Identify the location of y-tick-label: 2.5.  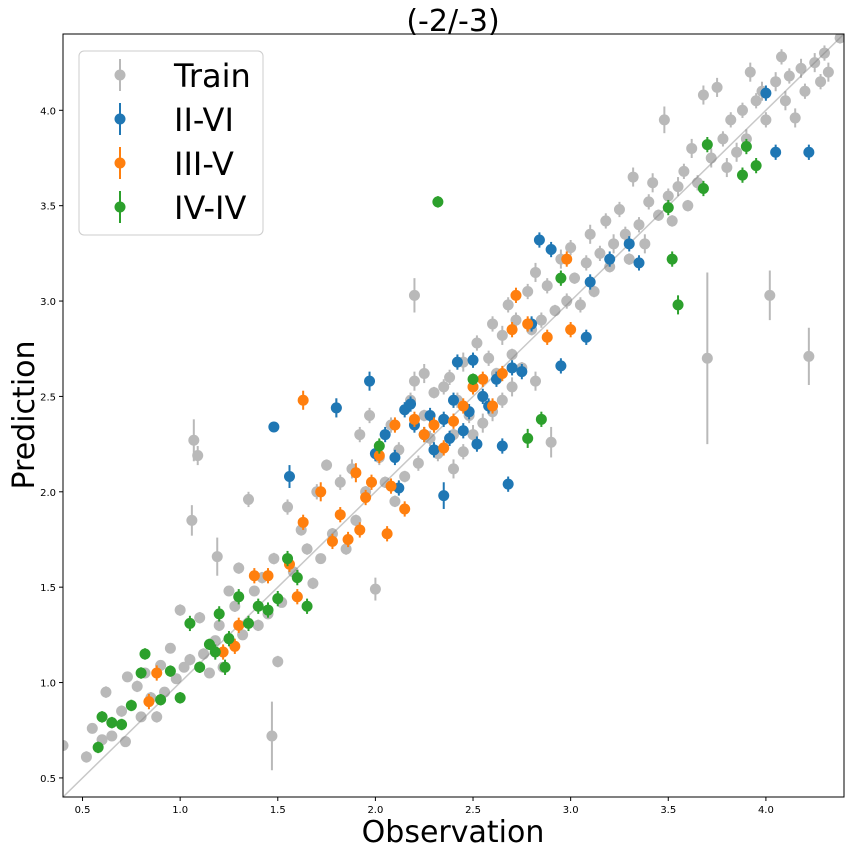
(48, 397).